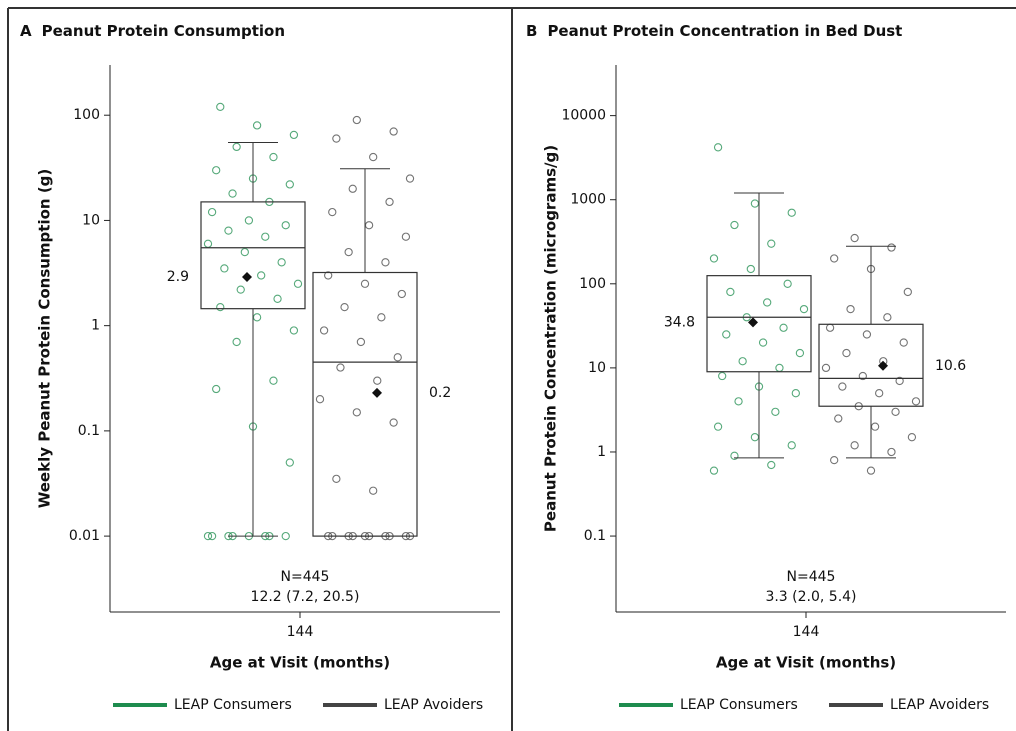 The width and height of the screenshot is (1016, 731). Describe the element at coordinates (300, 663) in the screenshot. I see `x-axis-label: Age at Visit (months)` at that location.